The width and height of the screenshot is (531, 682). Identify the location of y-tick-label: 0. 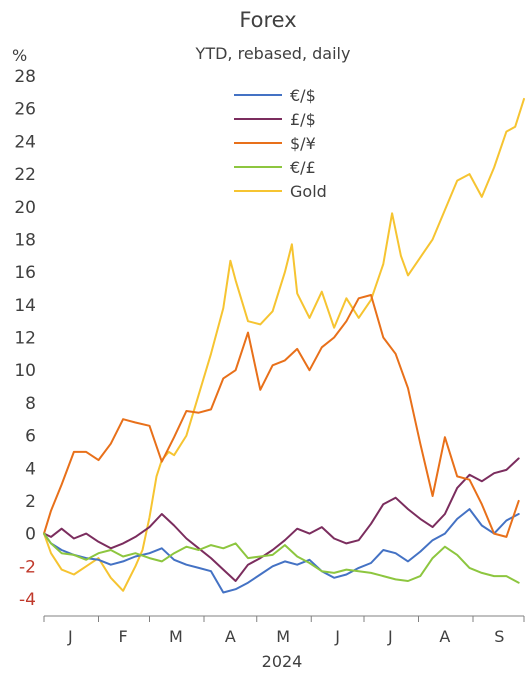
(30, 535).